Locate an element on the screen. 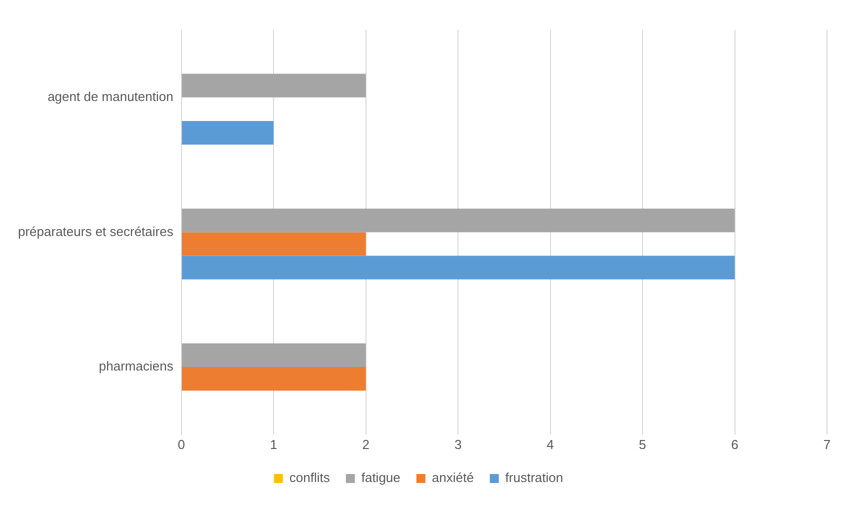  y-tick-label: agent de manutention is located at coordinates (111, 96).